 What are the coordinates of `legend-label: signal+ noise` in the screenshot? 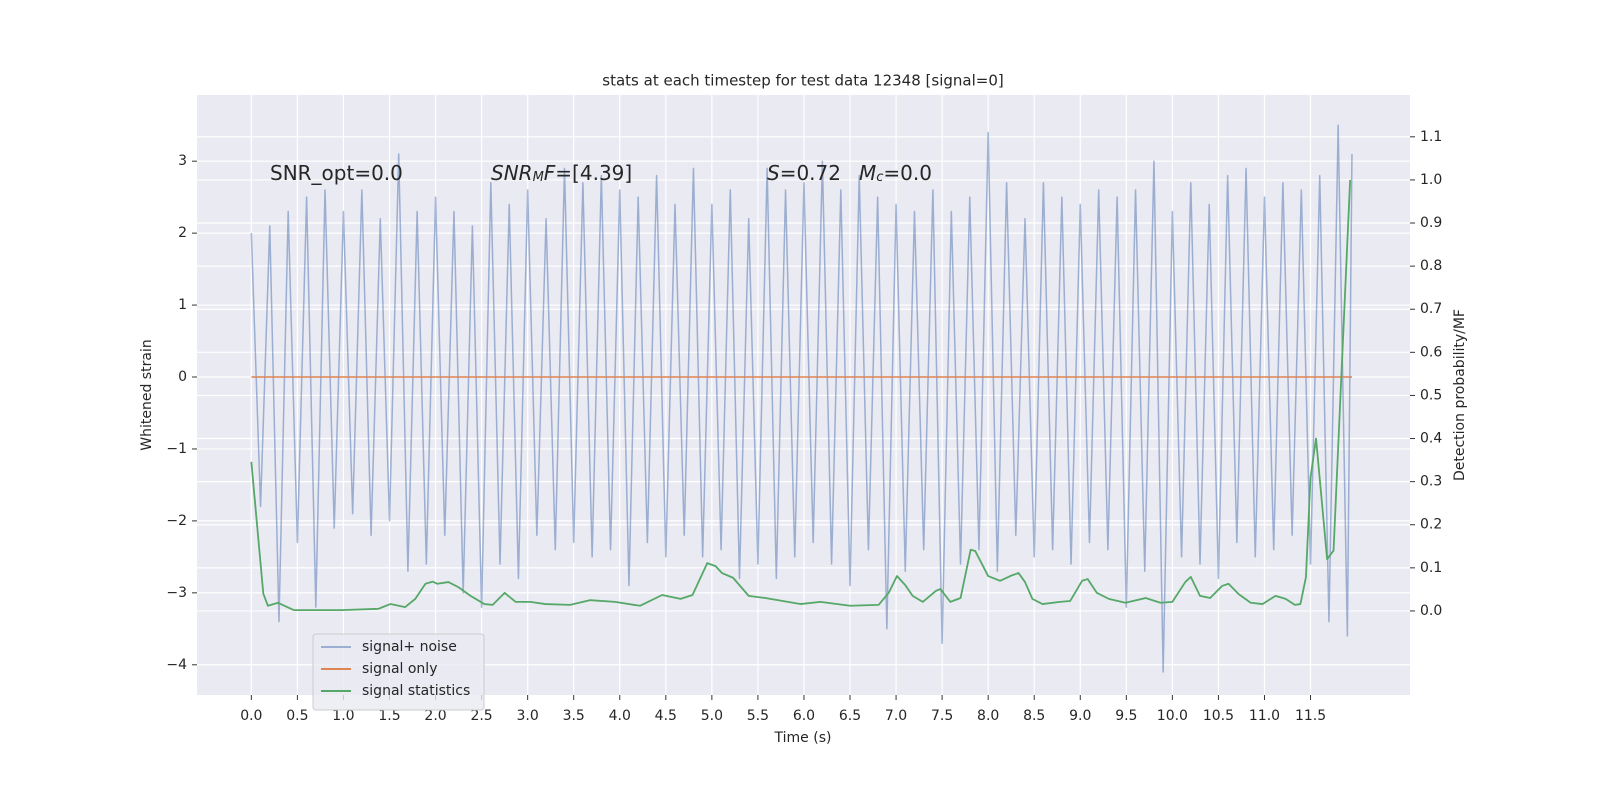 It's located at (409, 647).